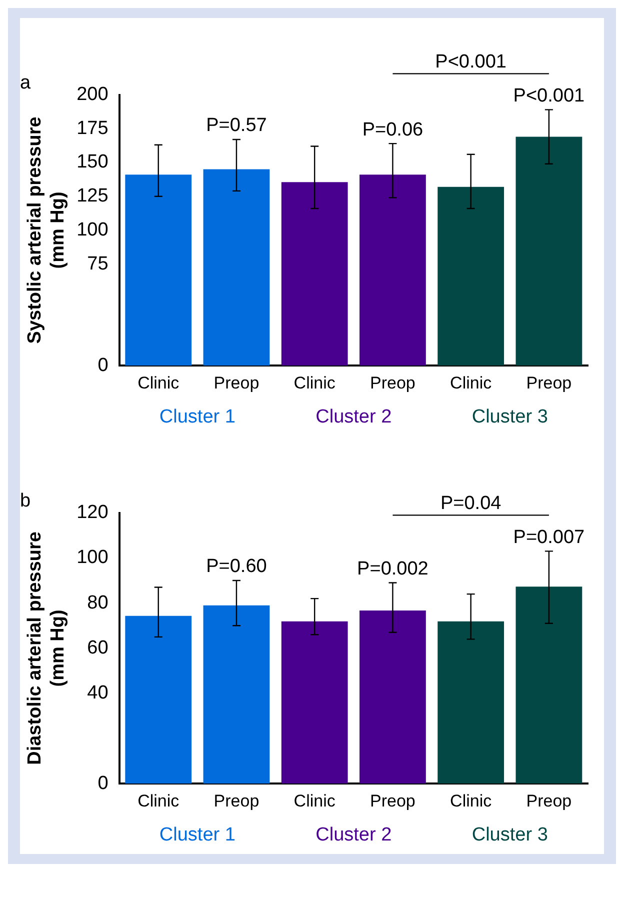 This screenshot has height=901, width=624. I want to click on annotation: P=0.007, so click(549, 537).